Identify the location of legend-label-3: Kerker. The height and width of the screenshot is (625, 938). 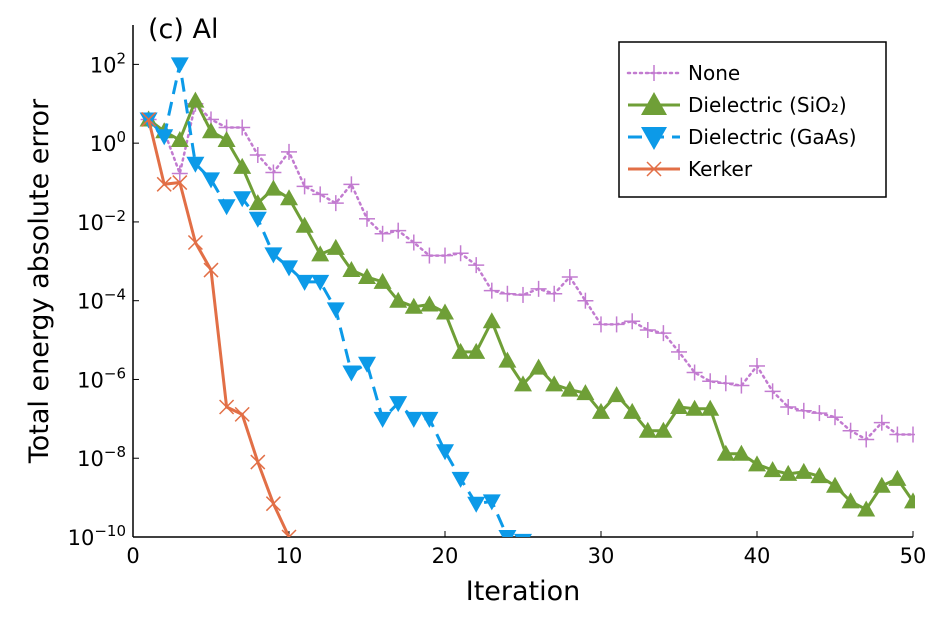
(720, 169).